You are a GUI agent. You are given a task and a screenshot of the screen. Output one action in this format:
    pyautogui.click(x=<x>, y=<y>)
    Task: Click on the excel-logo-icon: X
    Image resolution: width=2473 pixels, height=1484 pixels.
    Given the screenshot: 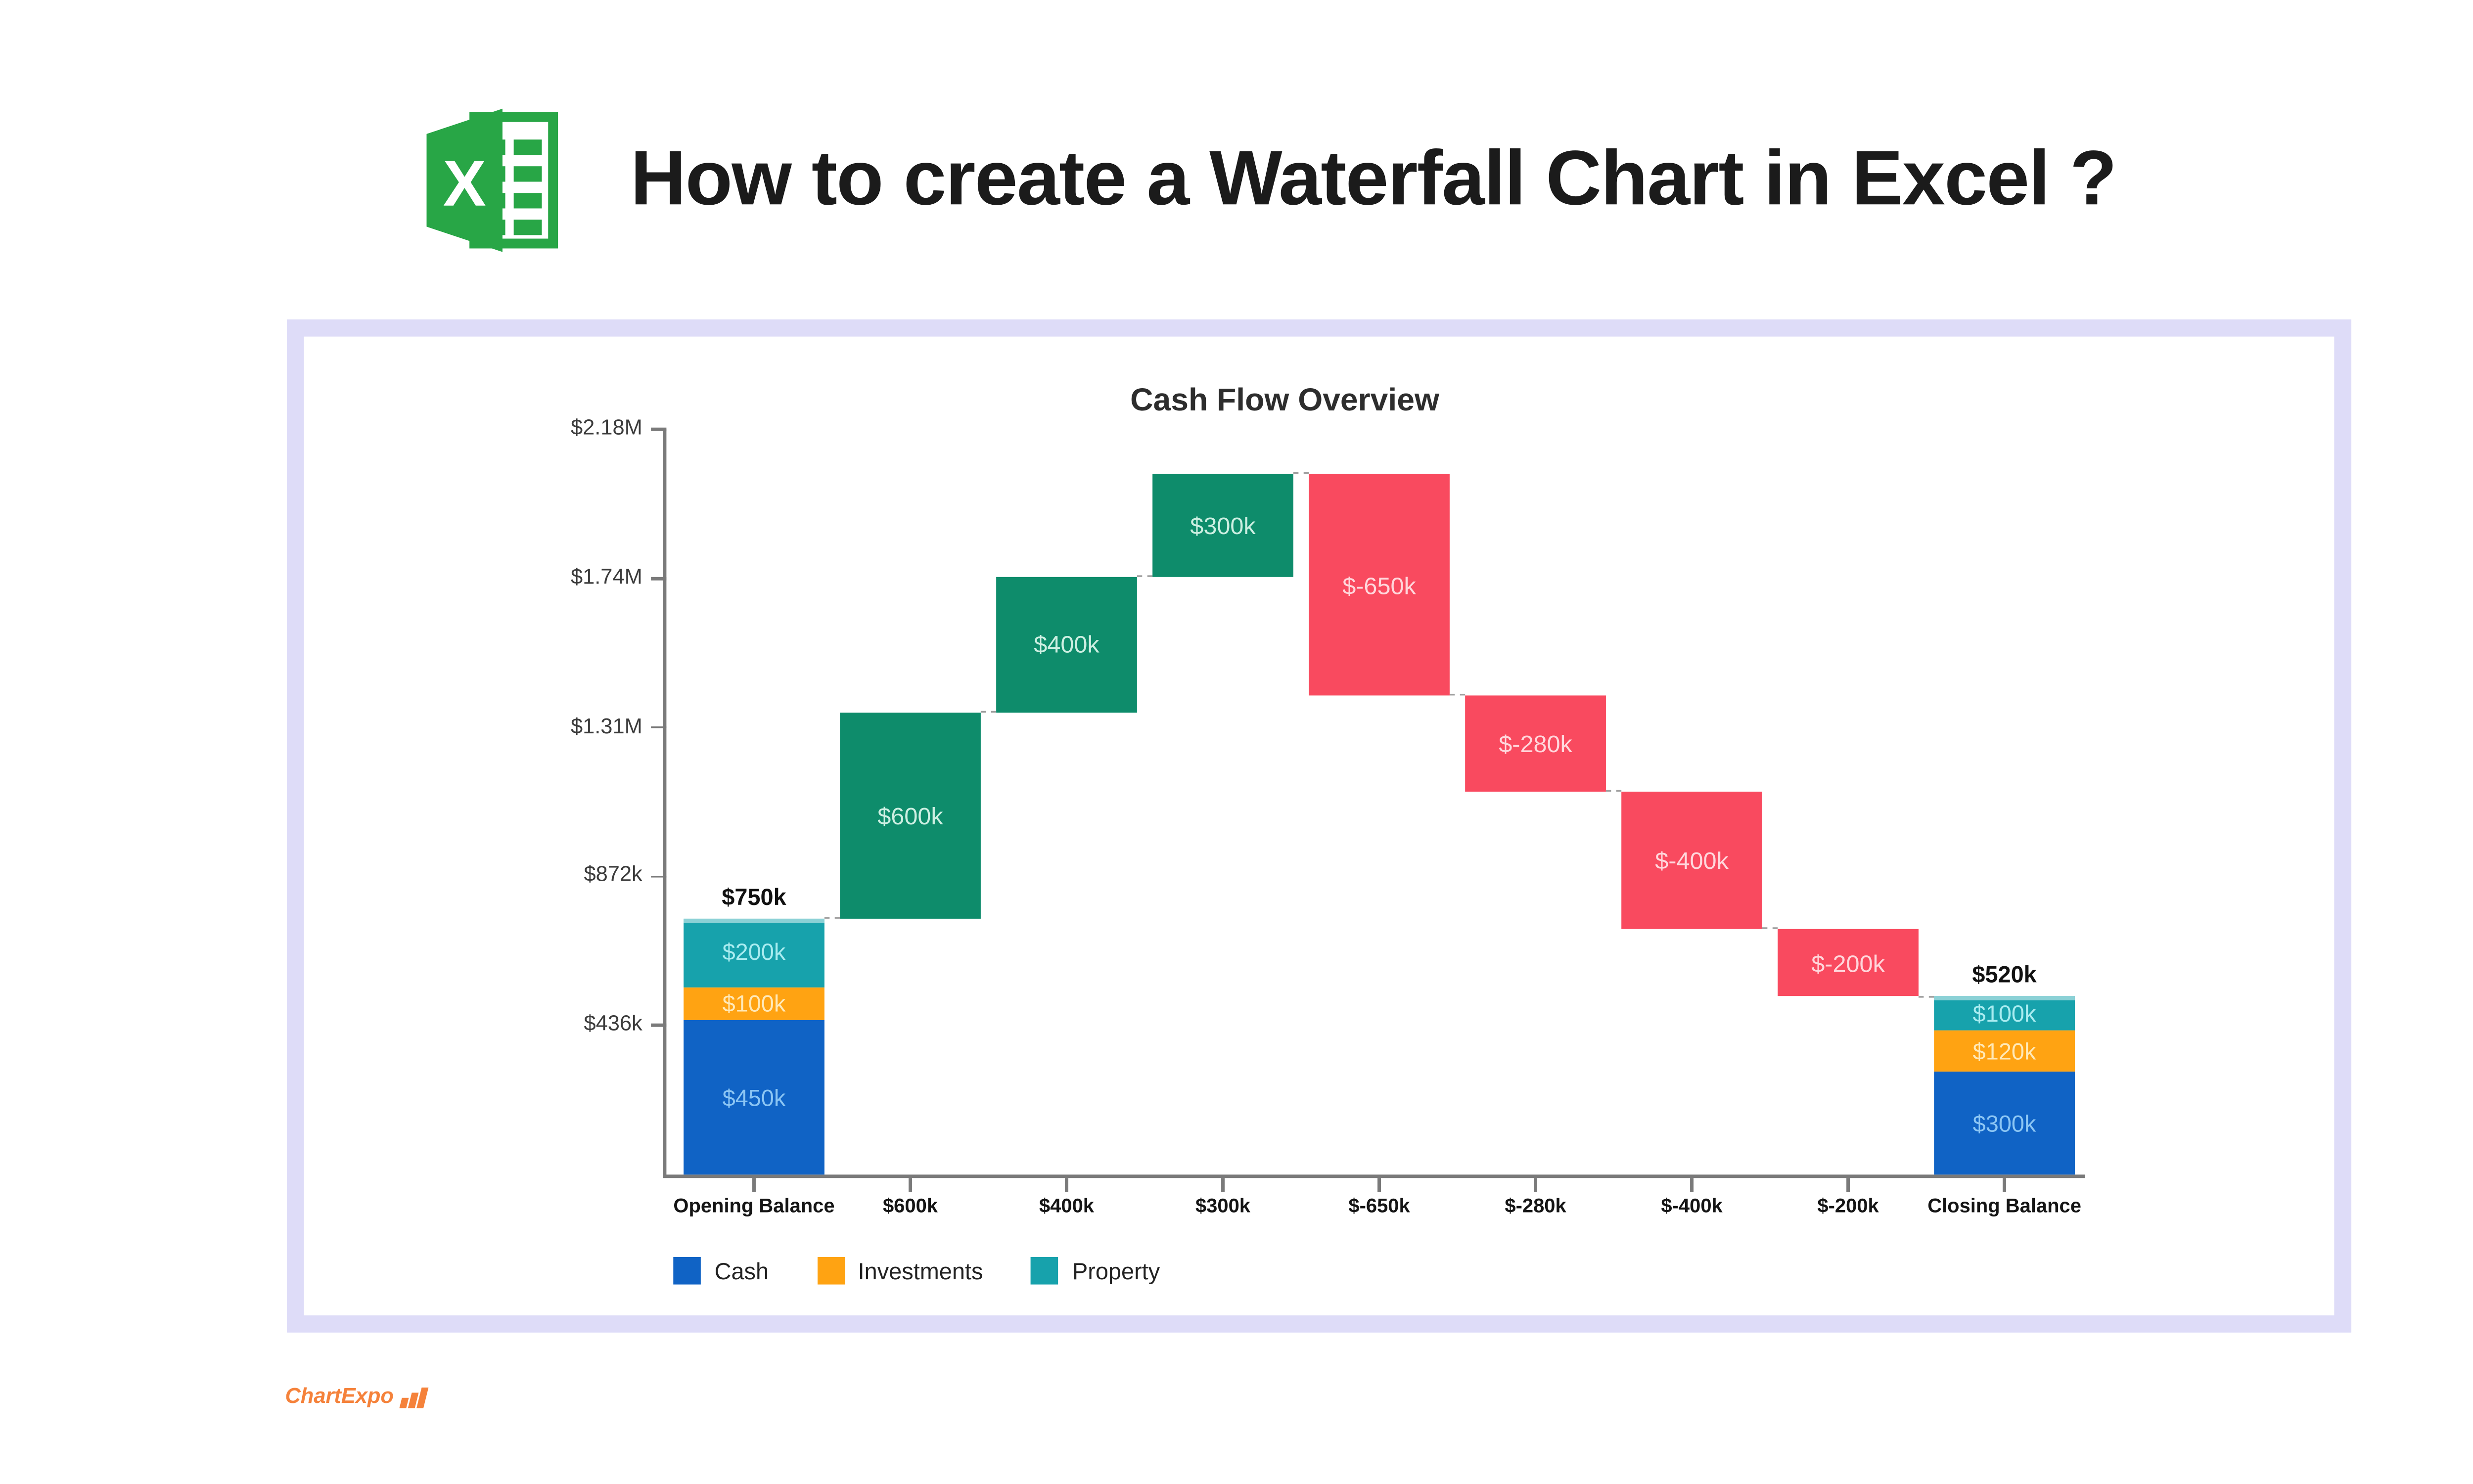 What is the action you would take?
    pyautogui.click(x=492, y=180)
    